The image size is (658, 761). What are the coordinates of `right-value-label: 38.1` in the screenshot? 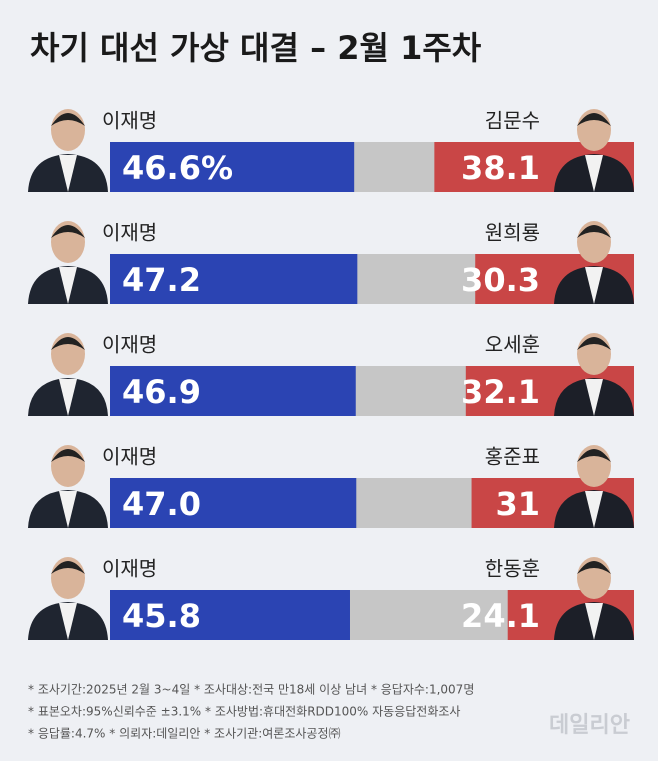 It's located at (500, 168).